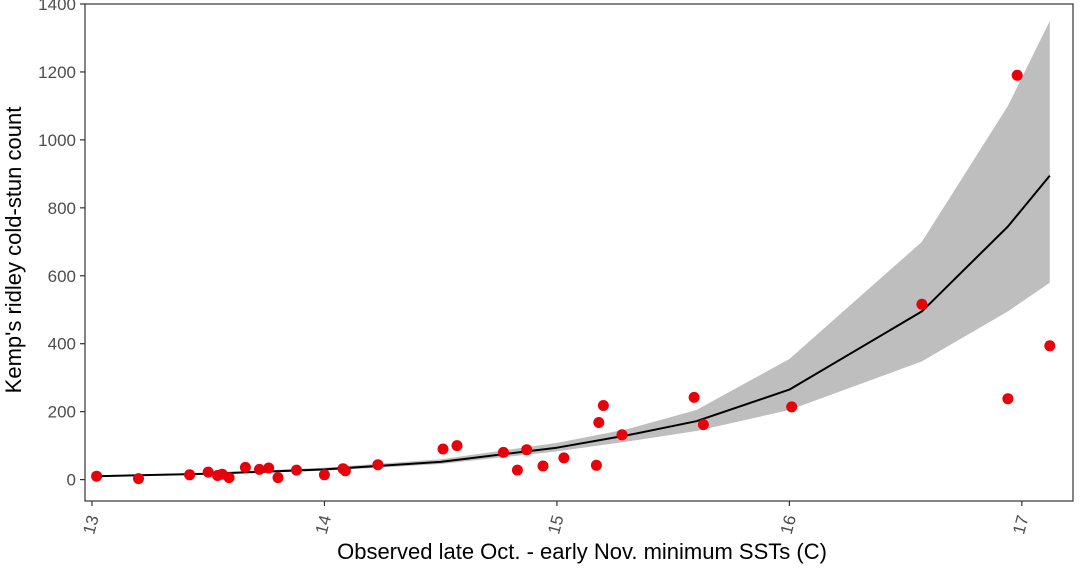  Describe the element at coordinates (90, 524) in the screenshot. I see `x-tick-label: 13` at that location.